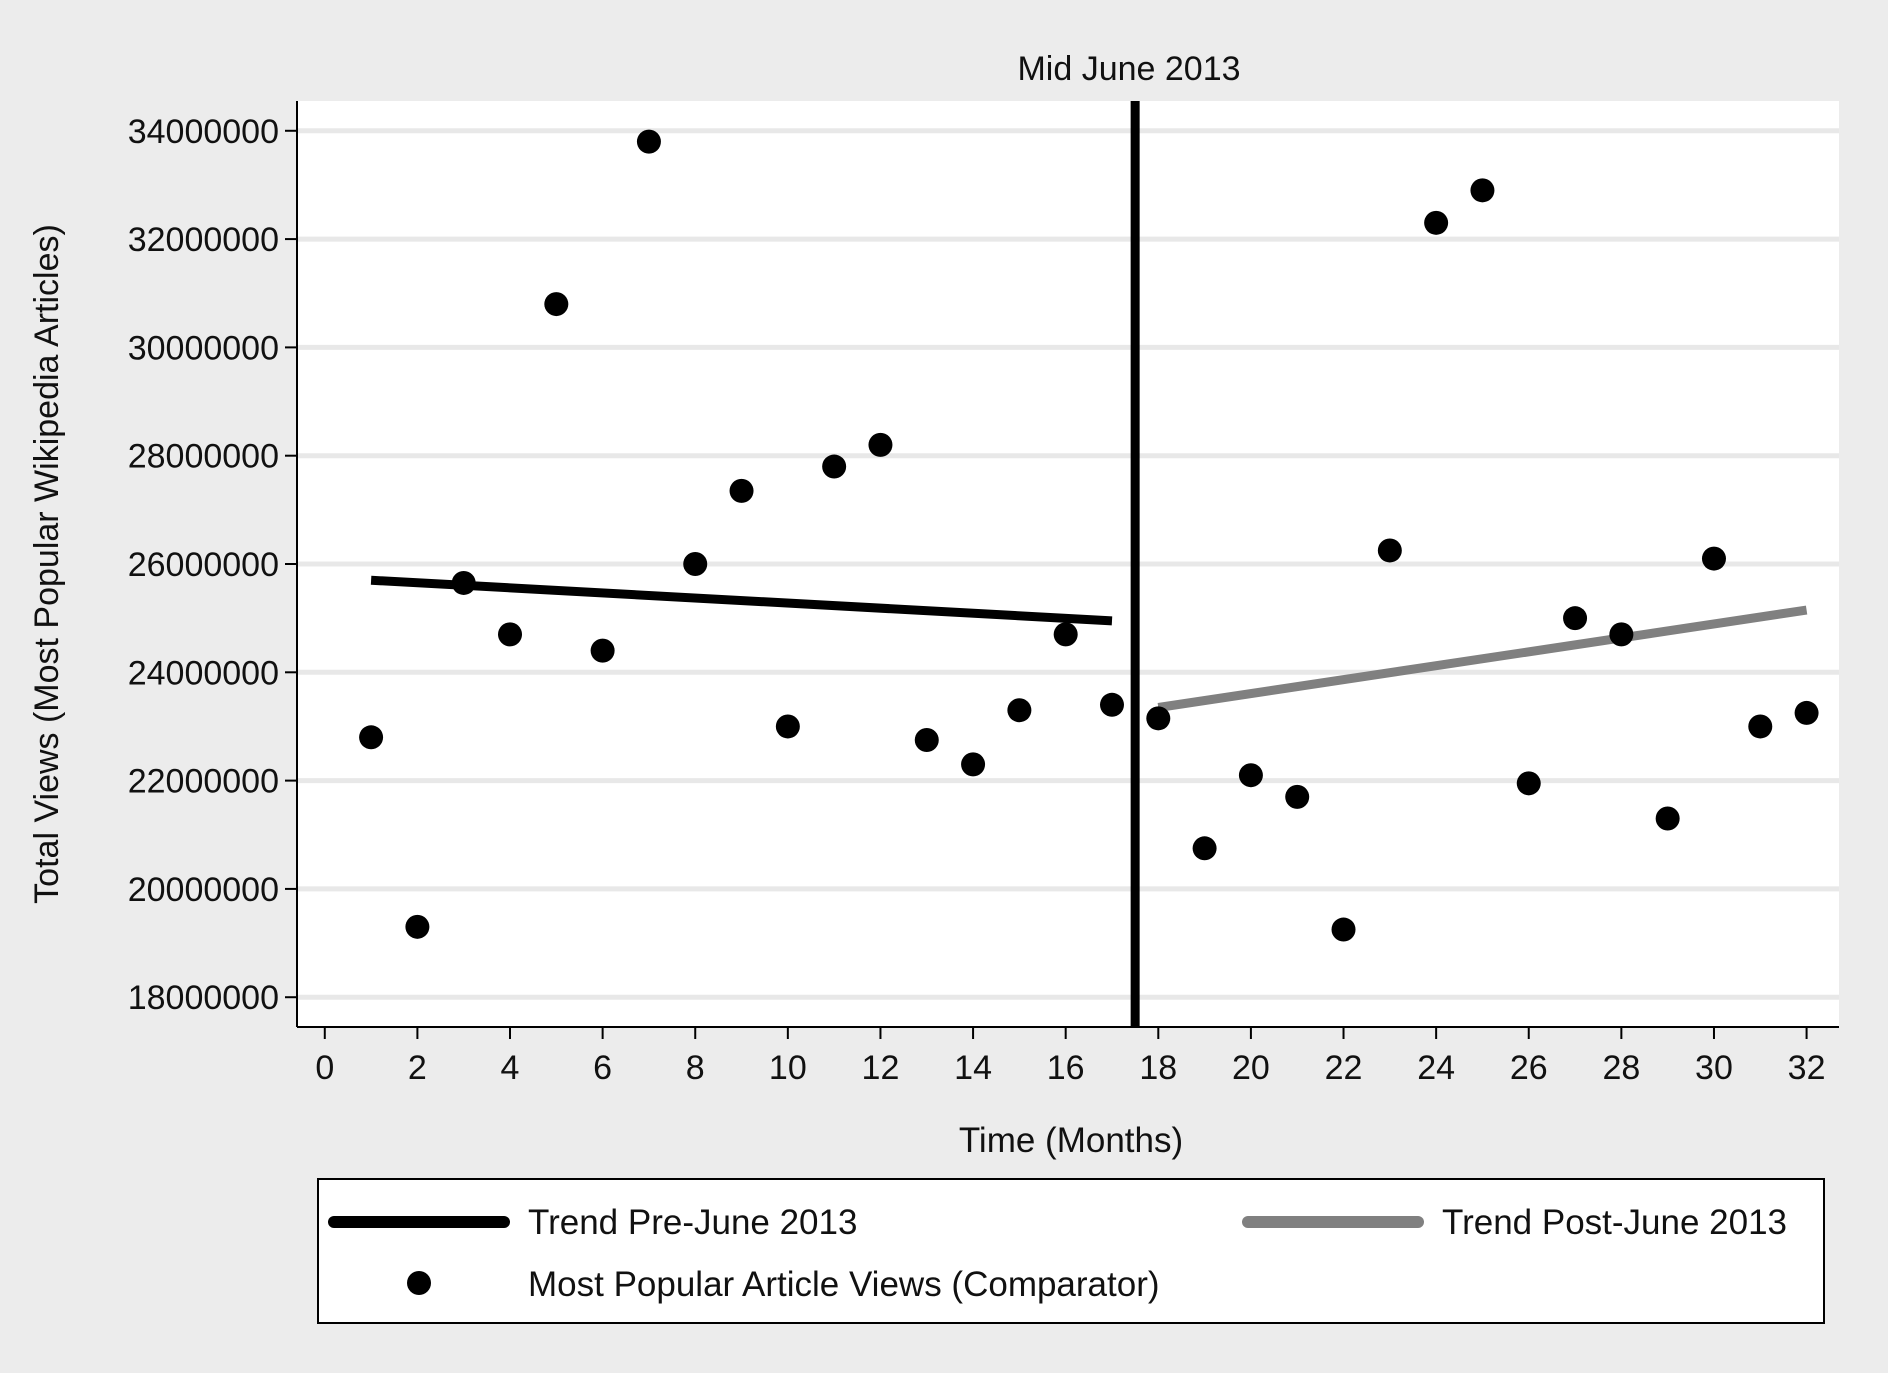  I want to click on x-tick-label: 6, so click(602, 1068).